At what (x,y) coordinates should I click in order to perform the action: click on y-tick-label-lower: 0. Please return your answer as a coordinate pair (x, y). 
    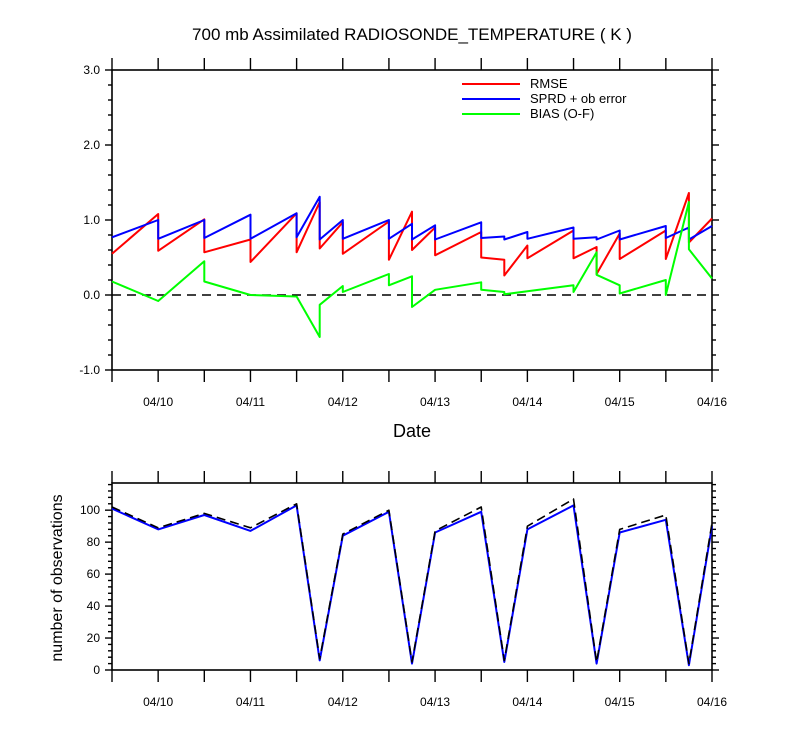
    Looking at the image, I should click on (96, 670).